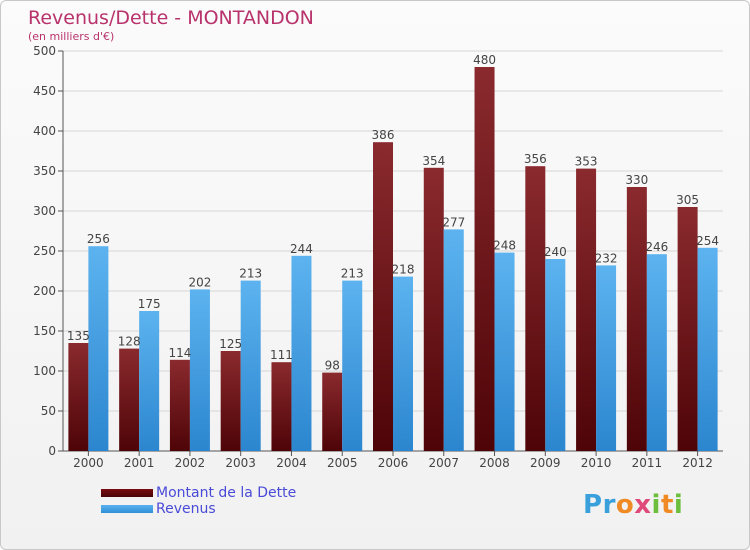 The height and width of the screenshot is (550, 750). Describe the element at coordinates (44, 91) in the screenshot. I see `y-tick-label: 450` at that location.